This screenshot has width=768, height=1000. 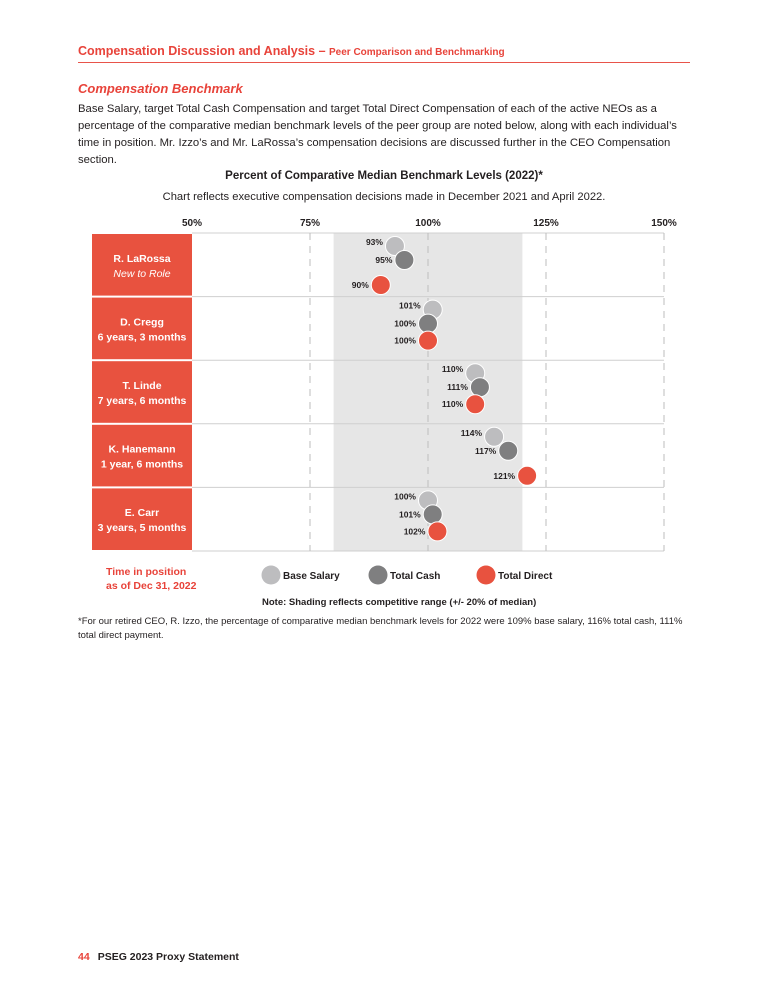 I want to click on row-tenure: 1 year, 6 months, so click(x=142, y=465).